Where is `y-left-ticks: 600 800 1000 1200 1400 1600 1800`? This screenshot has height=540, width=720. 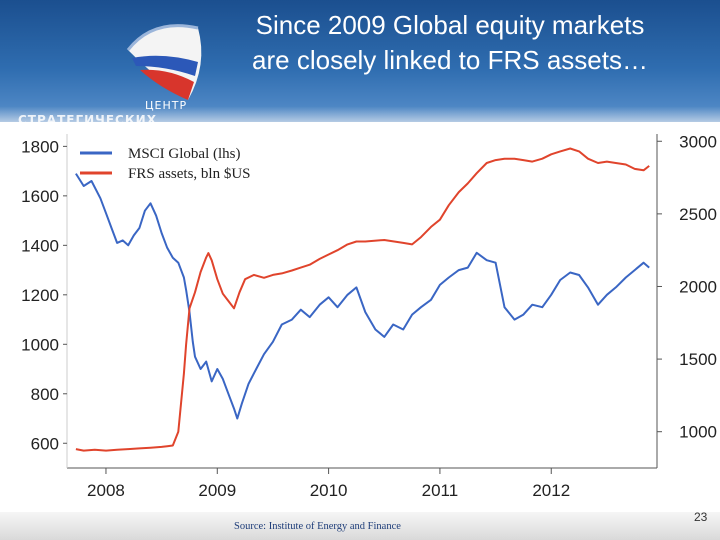 y-left-ticks: 600 800 1000 1200 1400 1600 1800 is located at coordinates (44, 295).